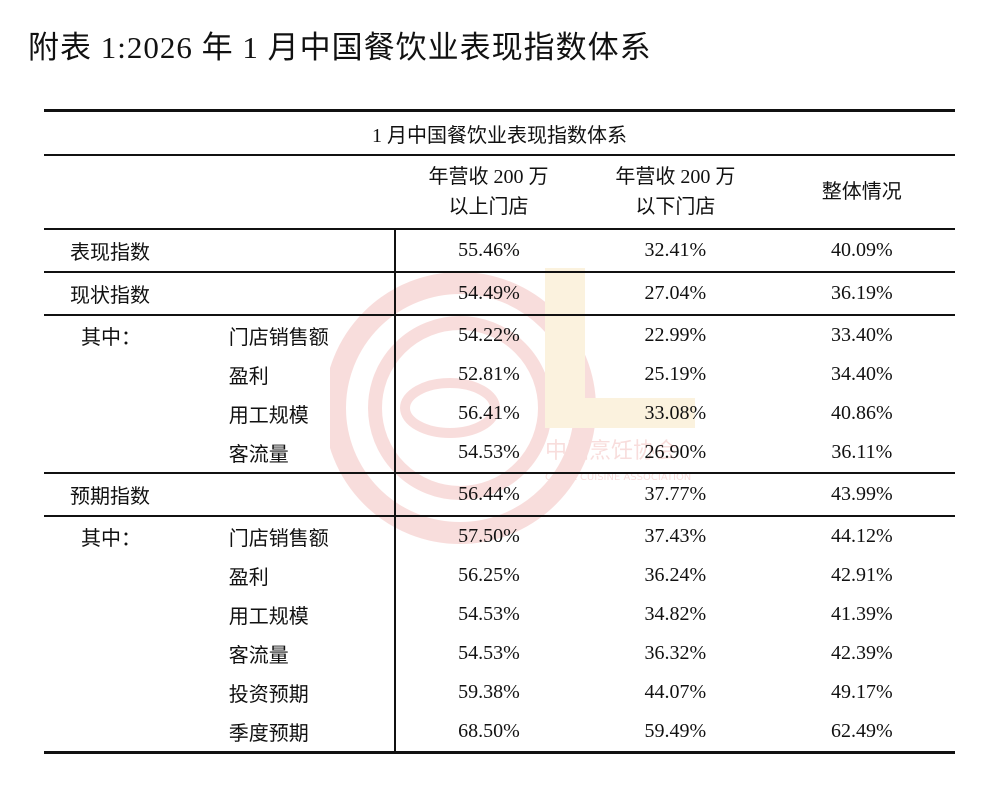 The width and height of the screenshot is (1000, 789). I want to click on value-cell: 37.43%, so click(675, 536).